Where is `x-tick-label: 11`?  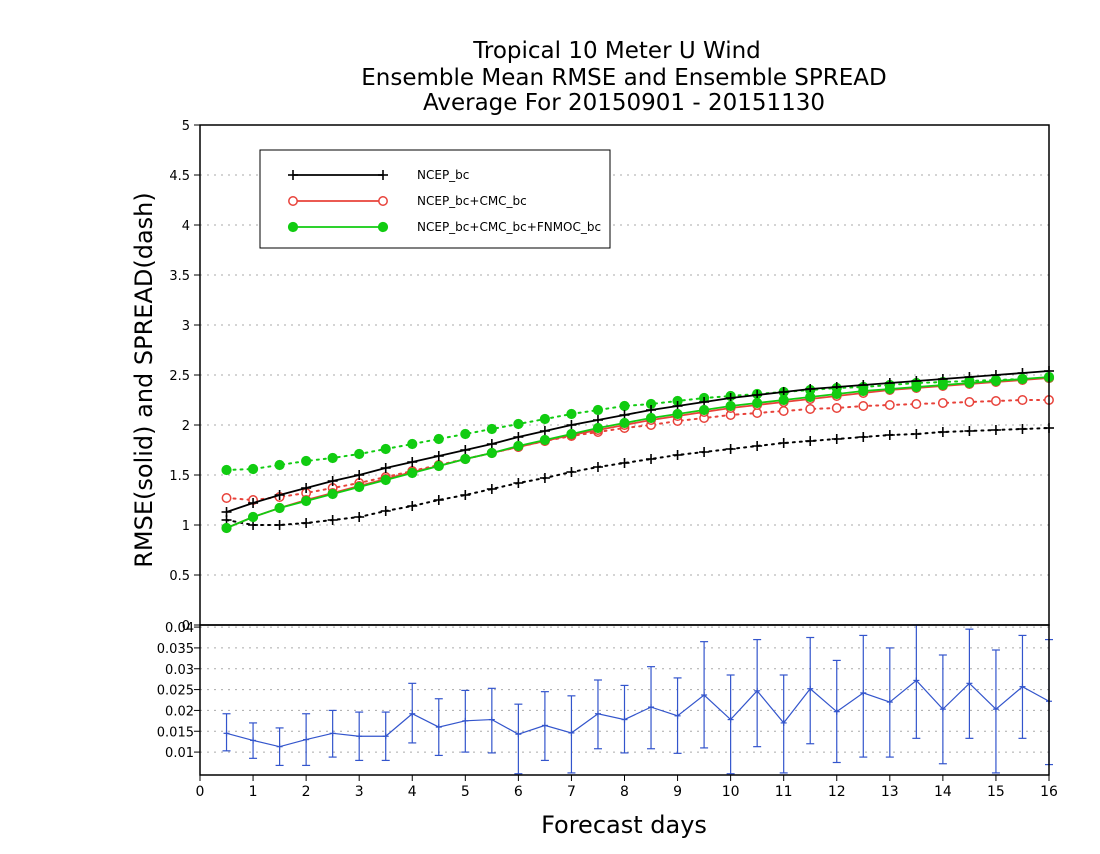 x-tick-label: 11 is located at coordinates (784, 792).